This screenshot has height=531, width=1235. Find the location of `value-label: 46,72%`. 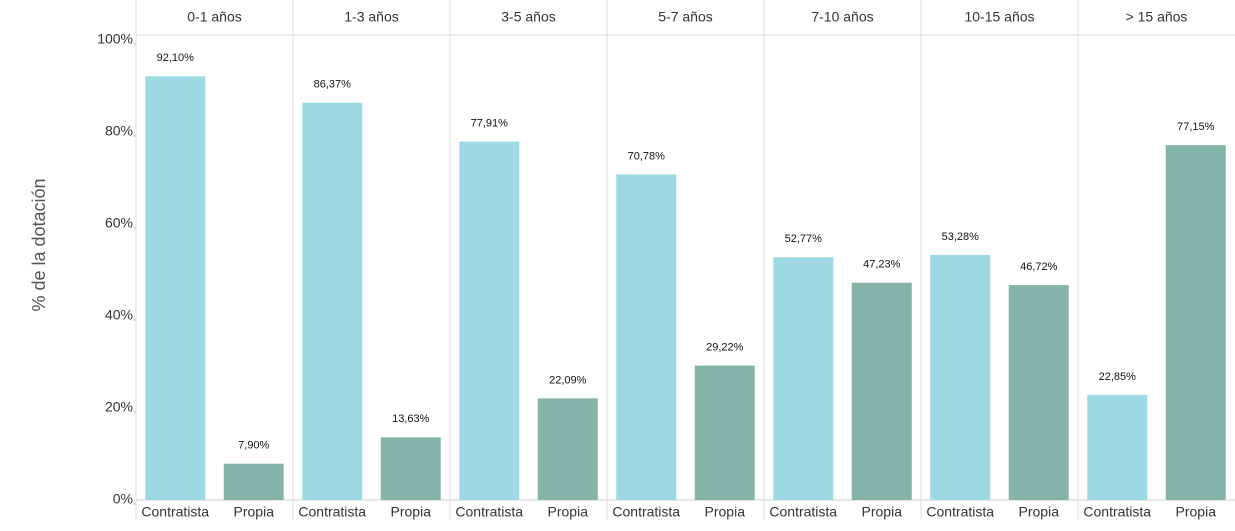

value-label: 46,72% is located at coordinates (1039, 267).